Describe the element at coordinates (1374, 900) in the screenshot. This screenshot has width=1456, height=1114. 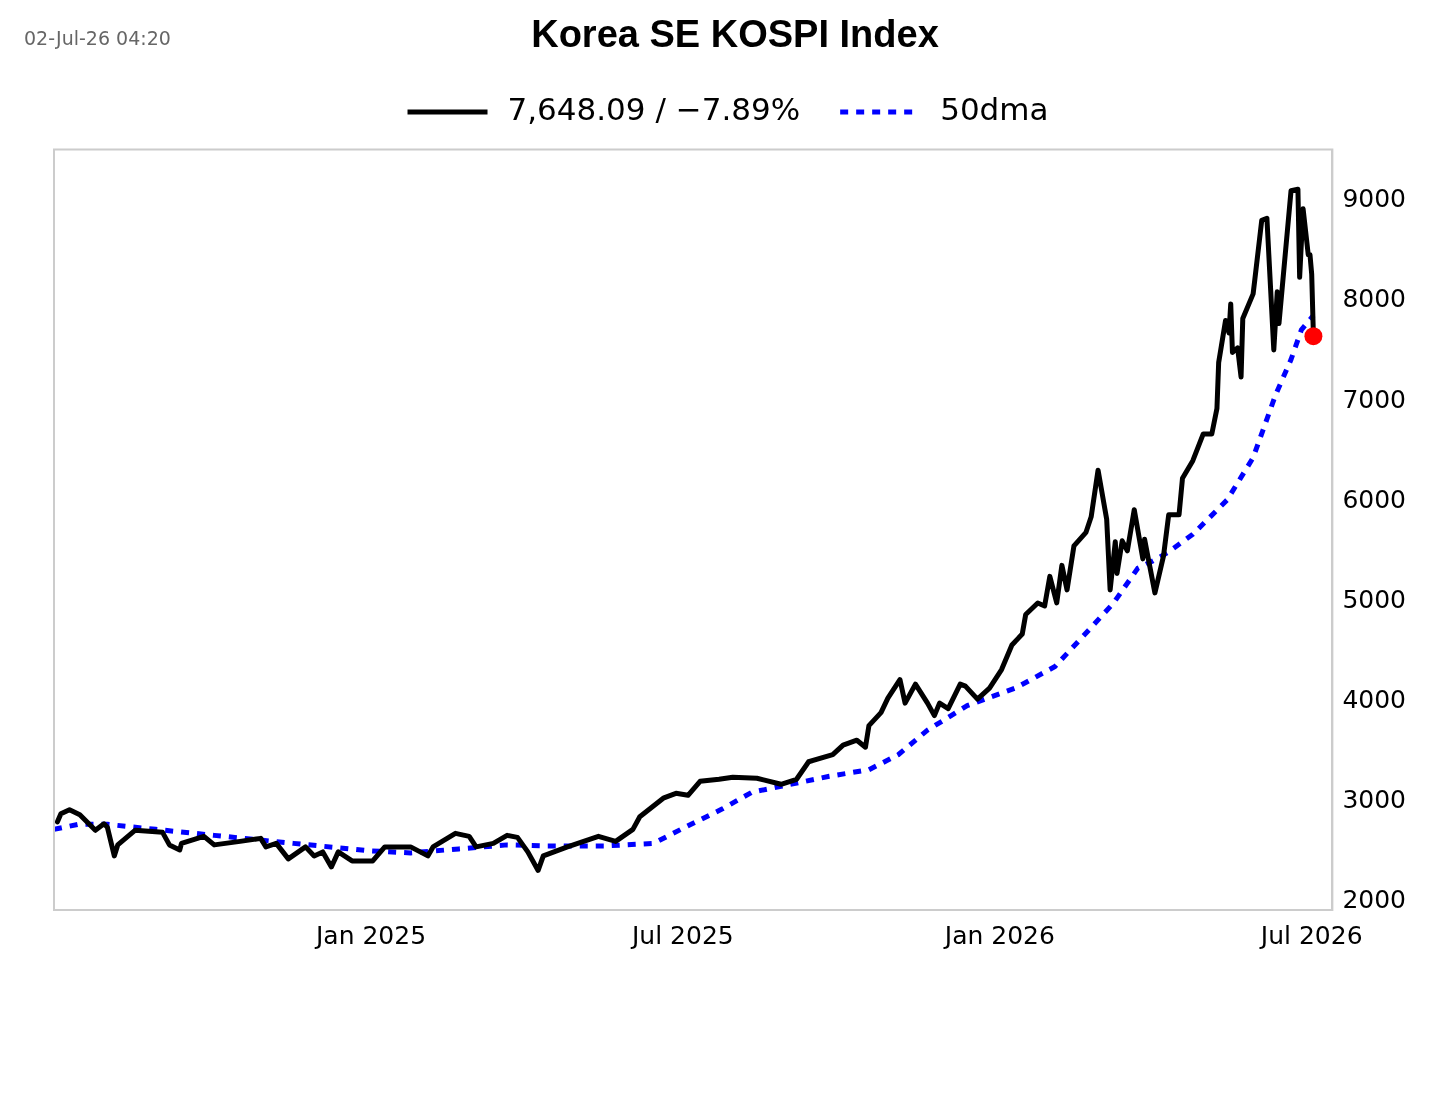
I see `y-tick-label: 2000` at that location.